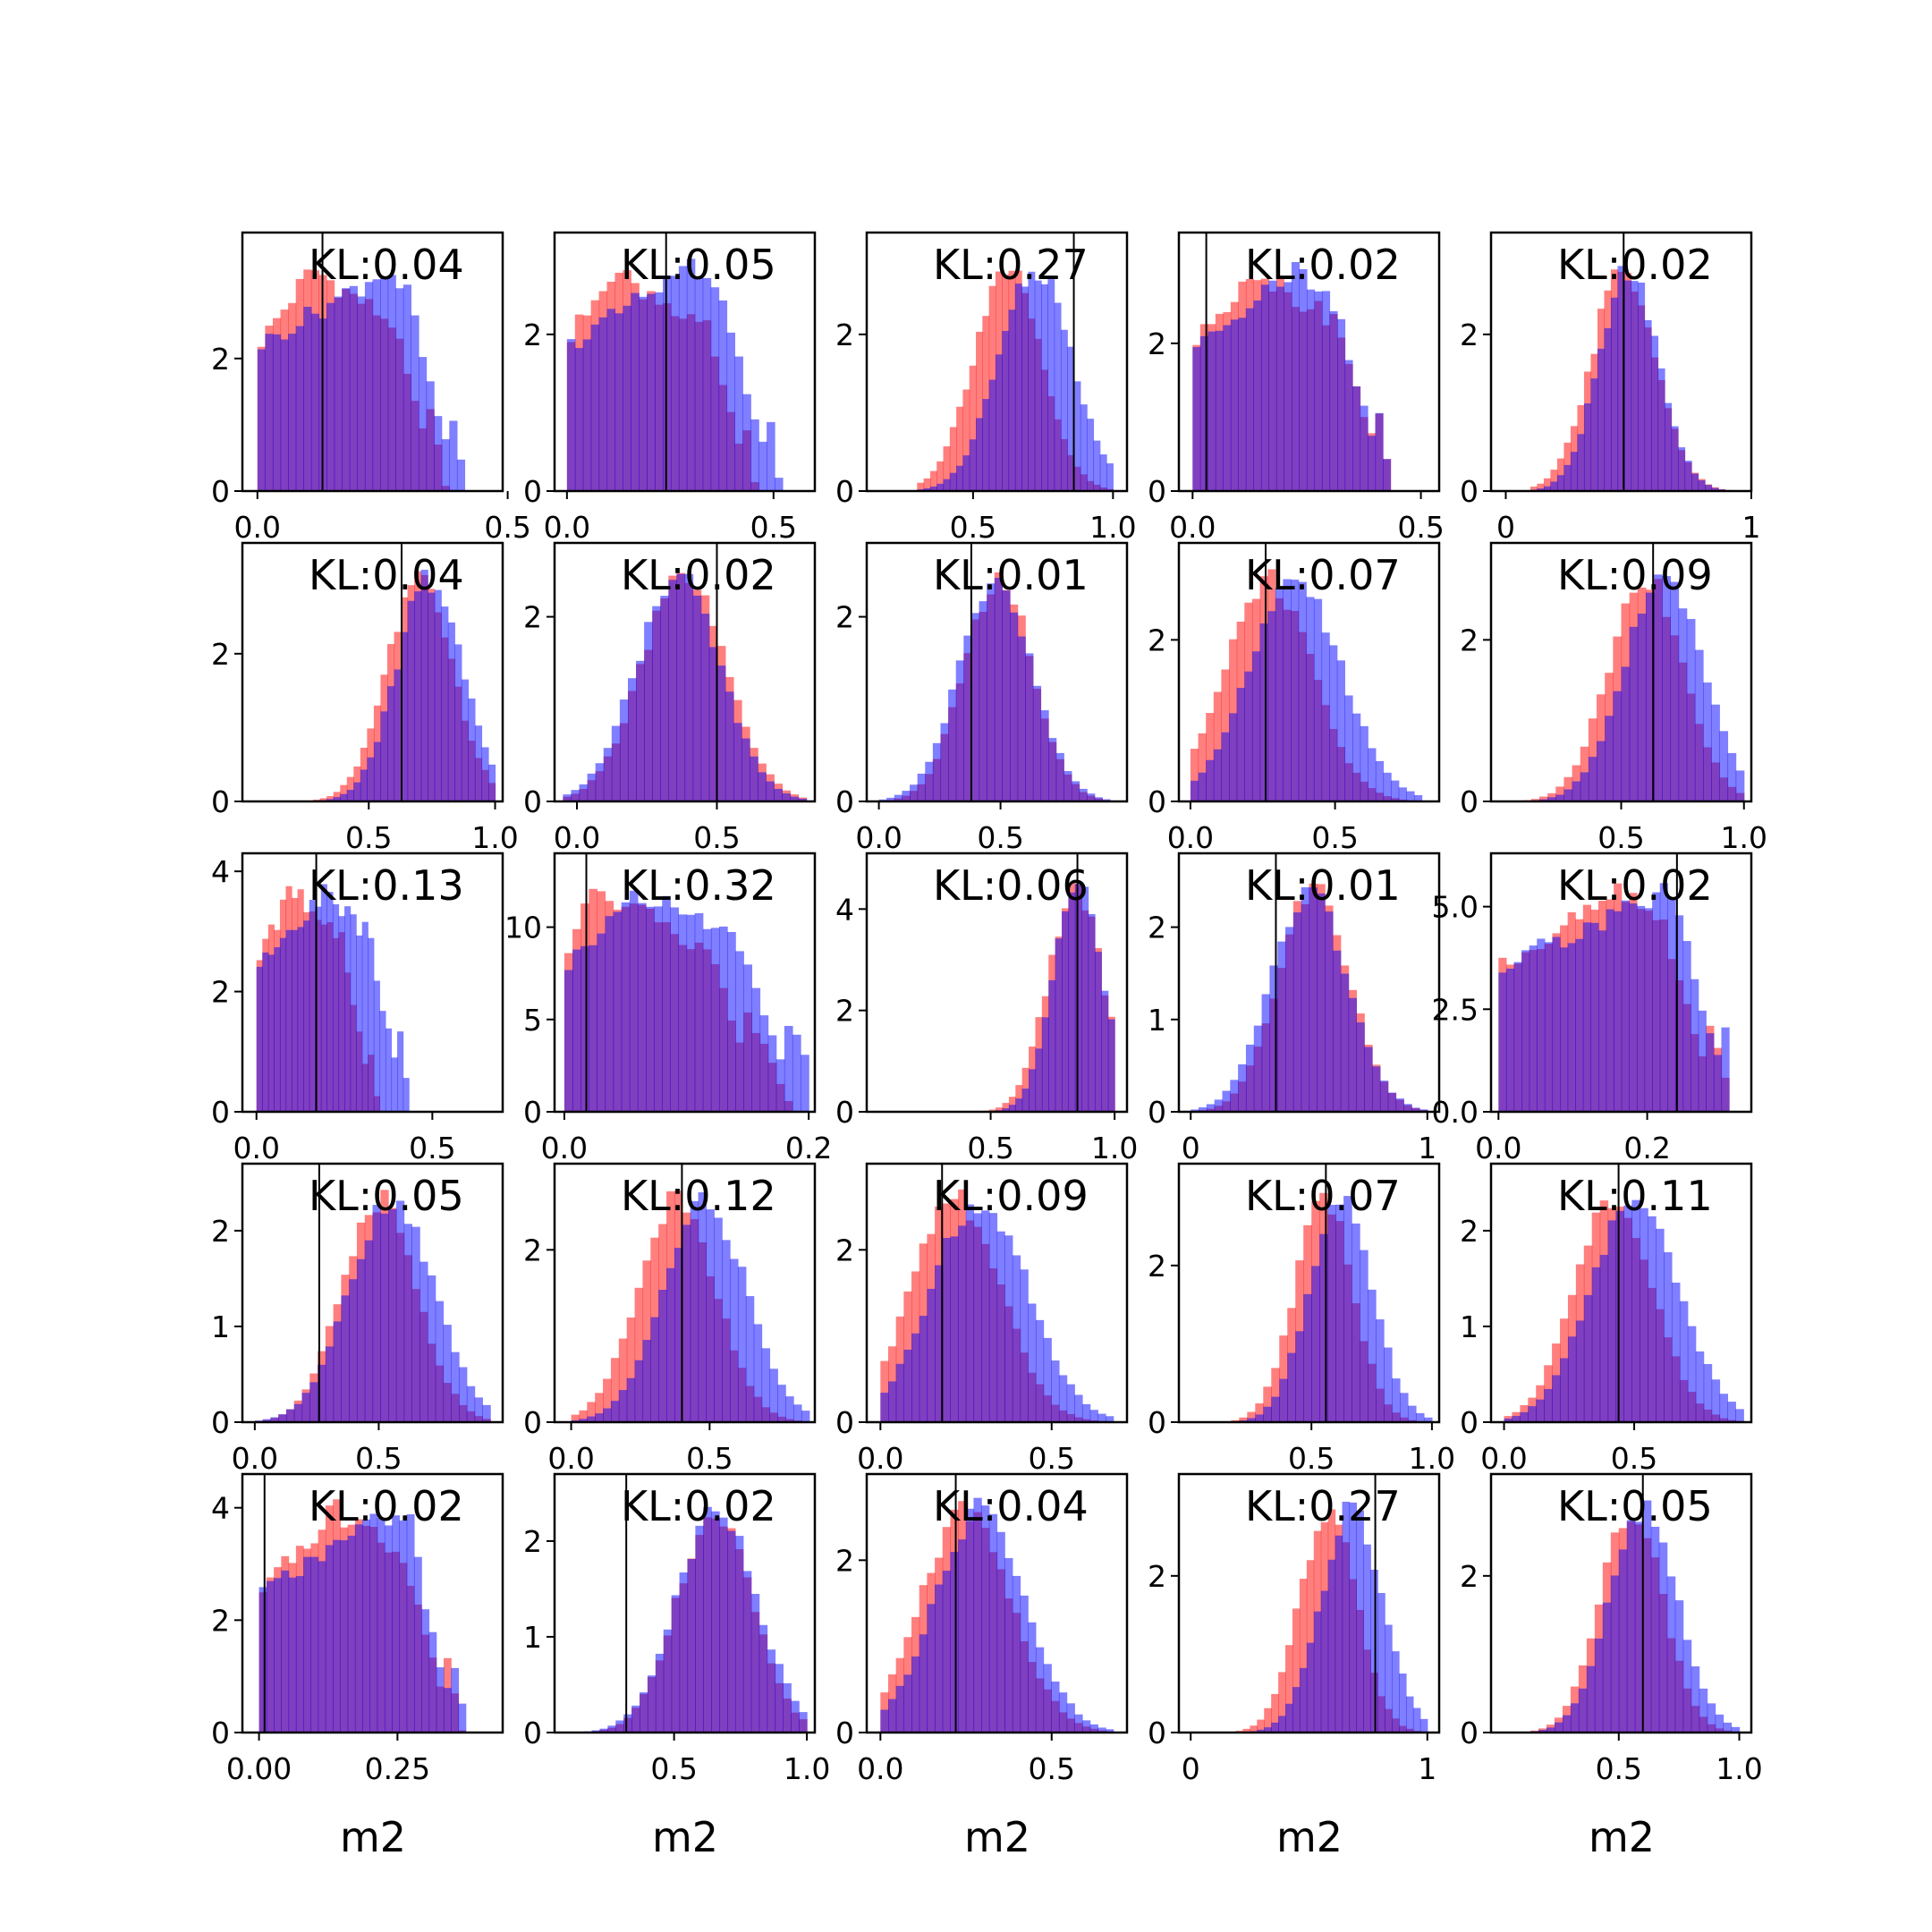  I want to click on subplot-r4-c4: 0 2 0.5 1.0 KL:0.07, so click(1301, 1319).